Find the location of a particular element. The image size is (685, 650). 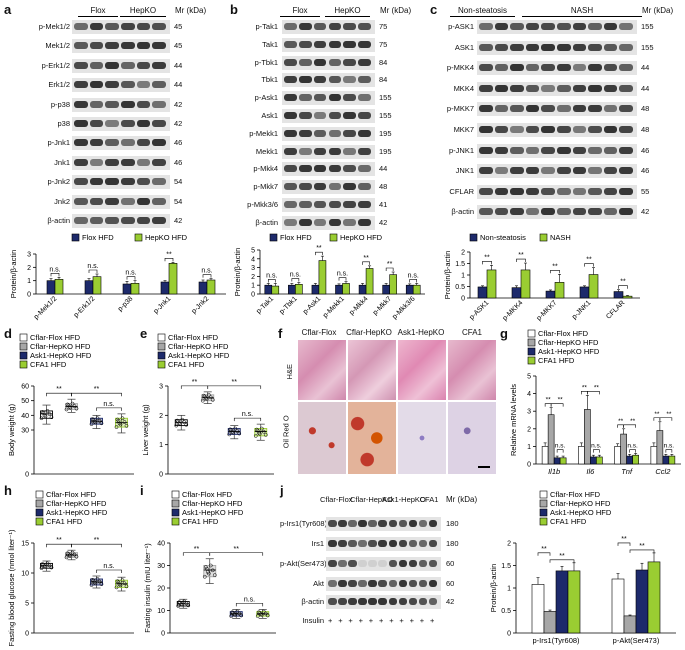

blot-mw-label: 48 is located at coordinates (645, 109).